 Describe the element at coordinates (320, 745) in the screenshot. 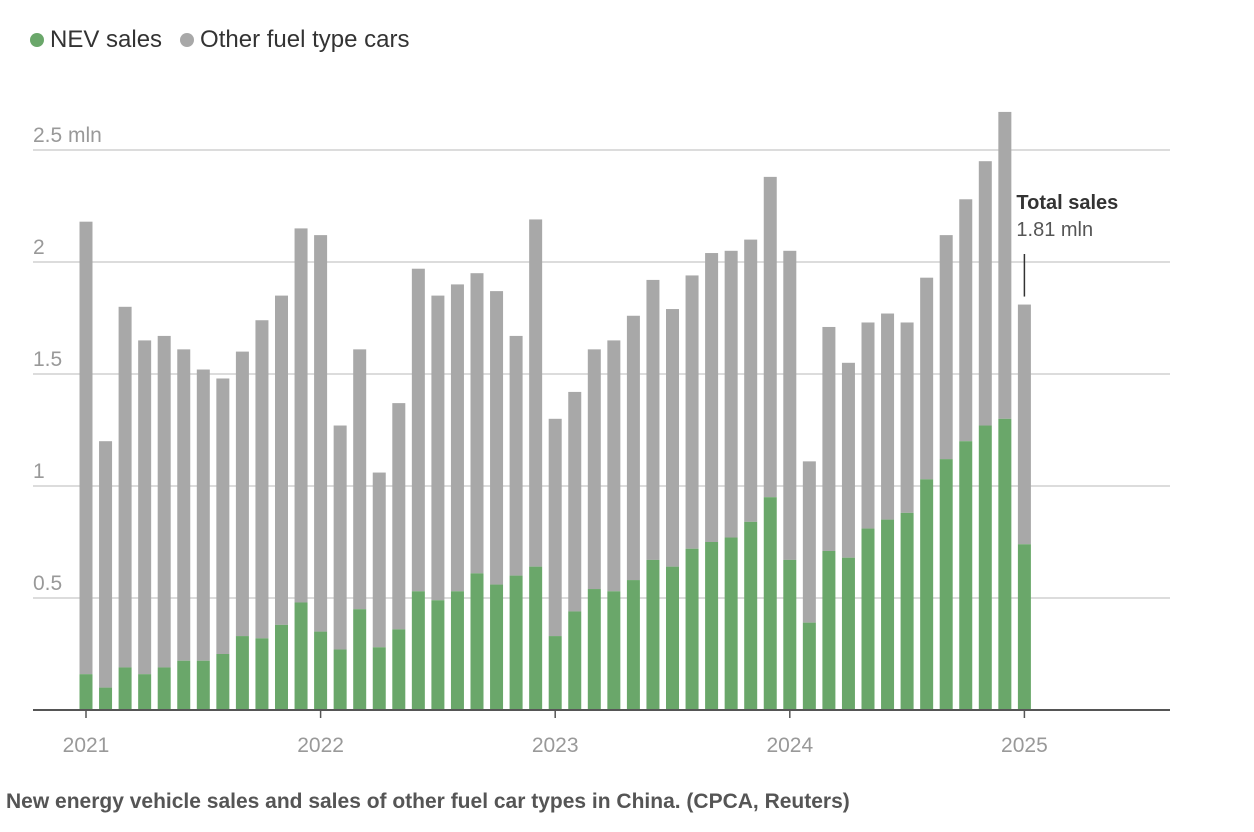

I see `x-tick-label: 2022` at that location.